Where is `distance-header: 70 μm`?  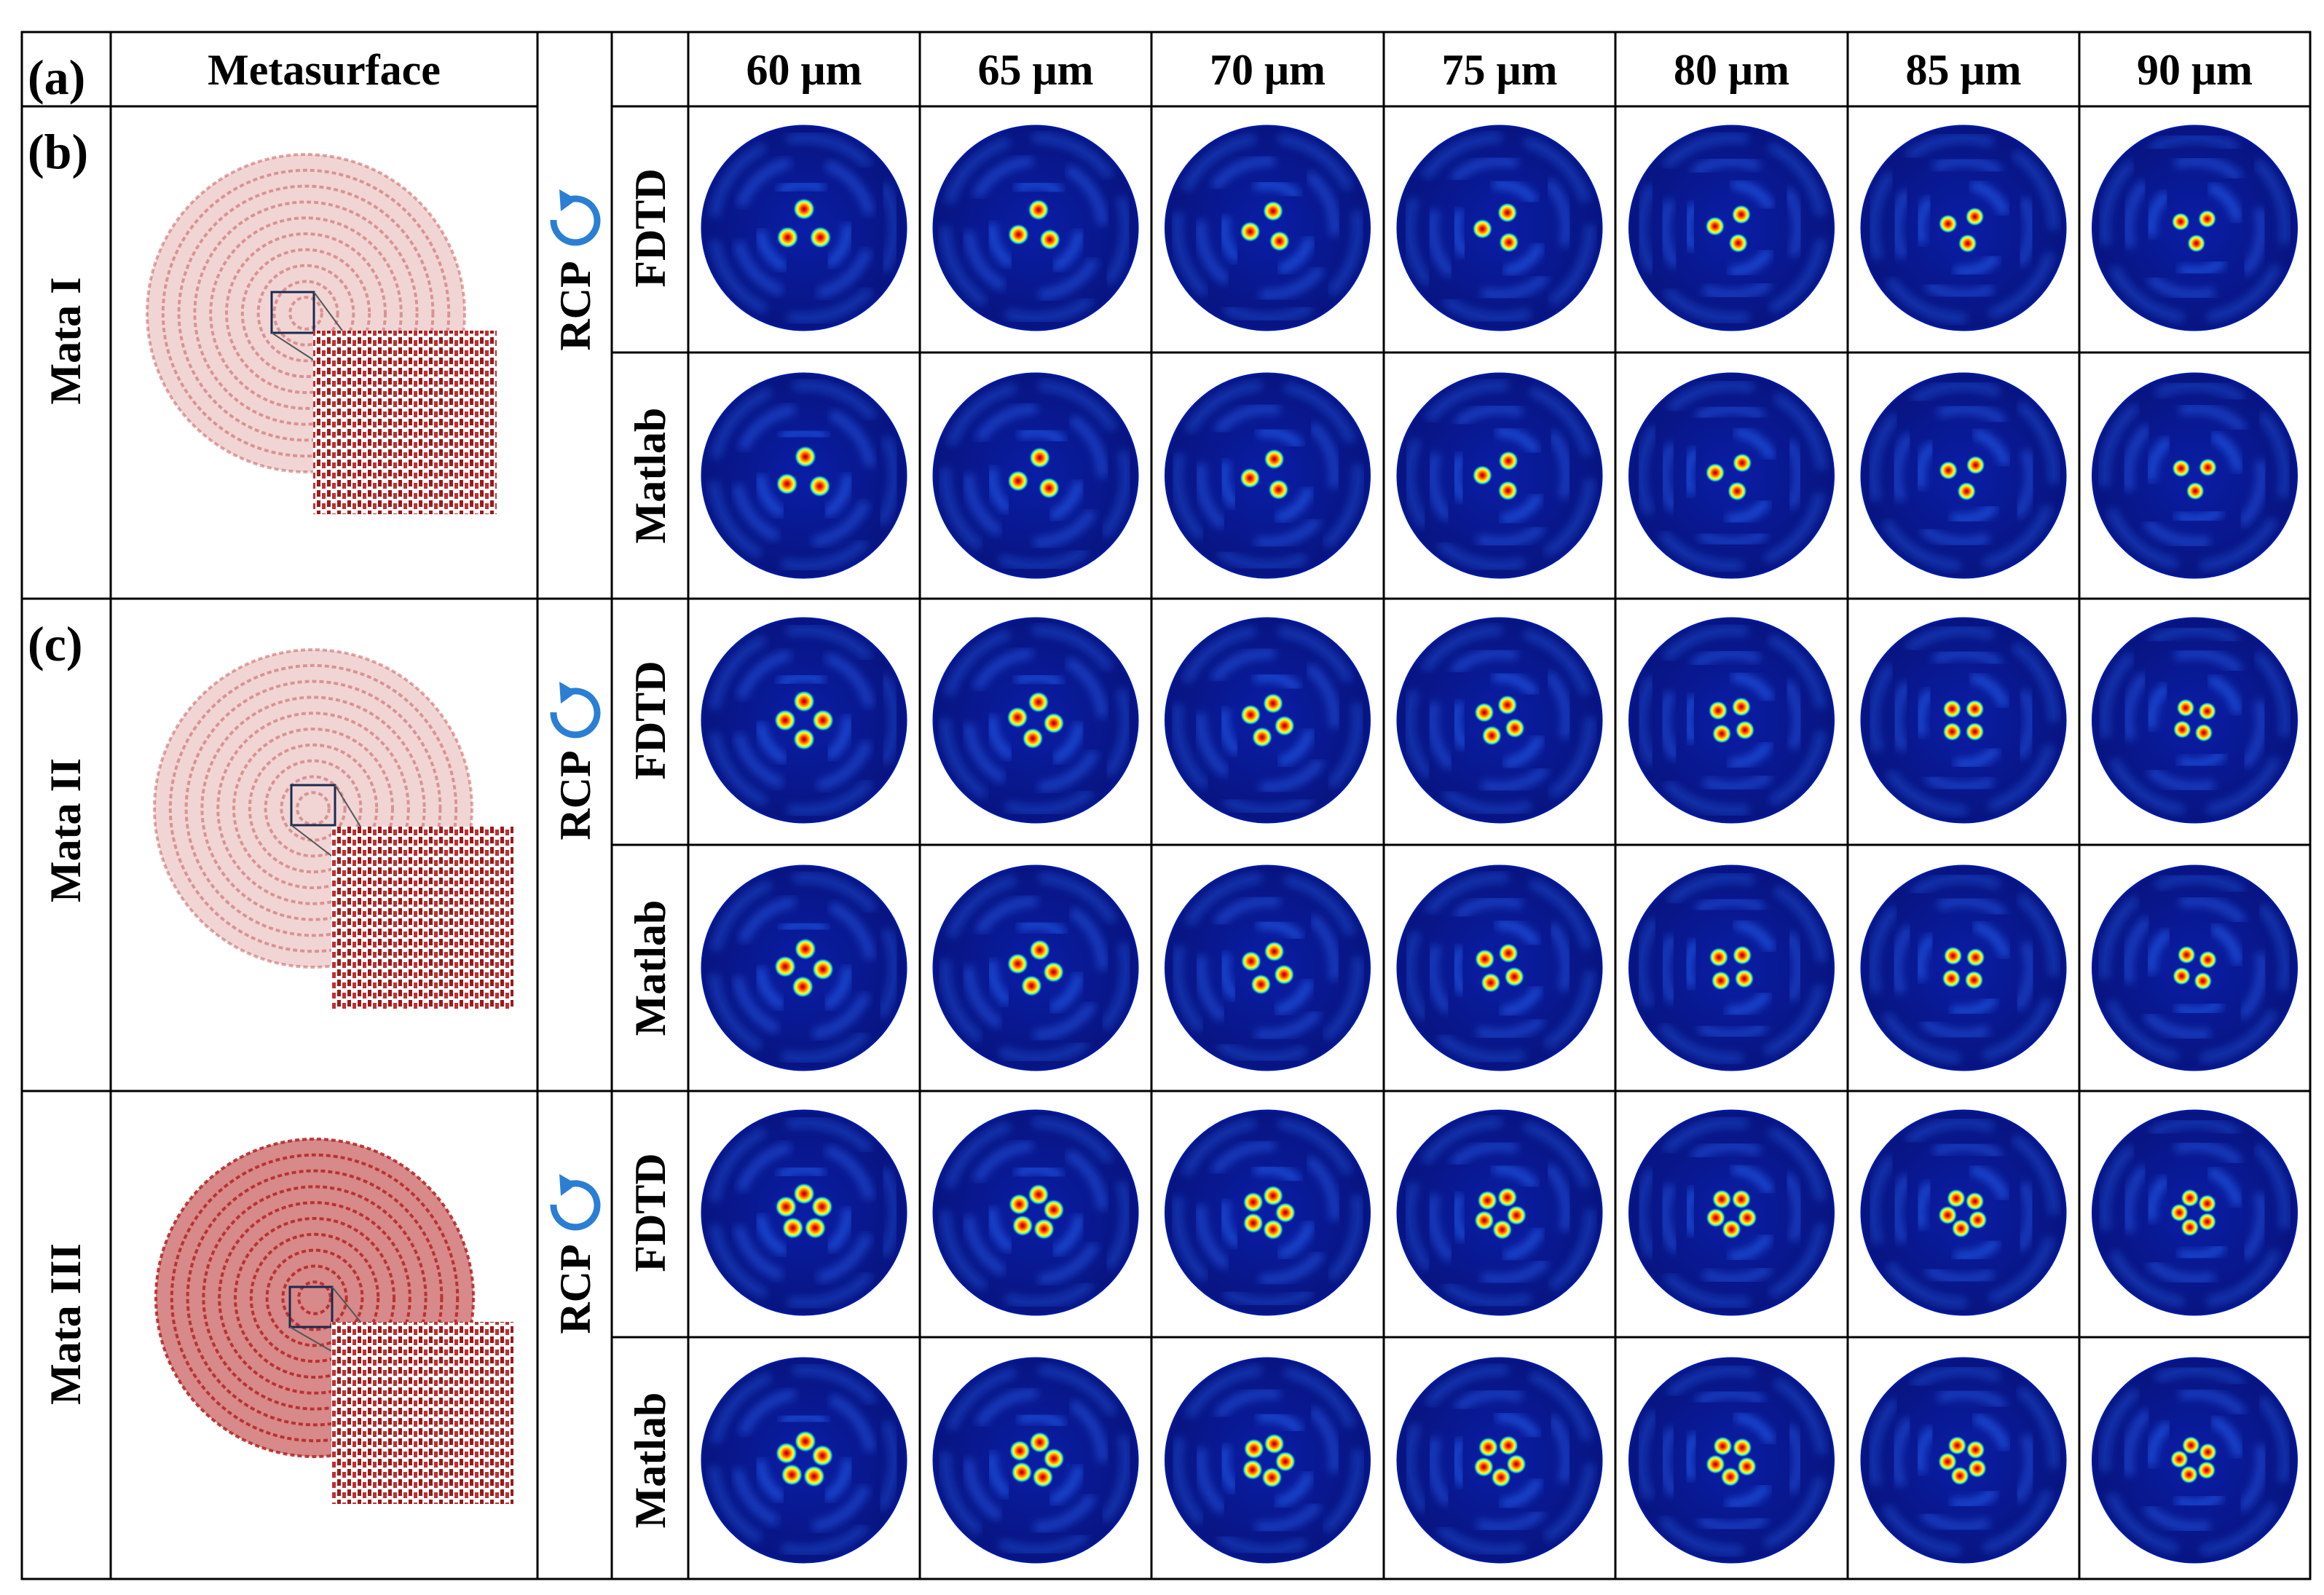 distance-header: 70 μm is located at coordinates (1268, 70).